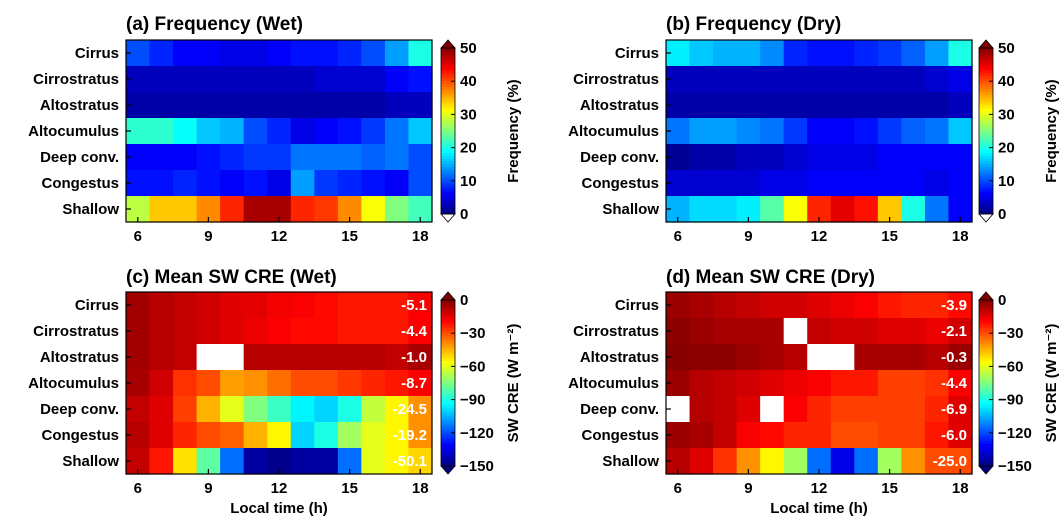 Image resolution: width=1063 pixels, height=524 pixels. Describe the element at coordinates (1051, 383) in the screenshot. I see `colorbar-label: SW CRE (W m⁻²)` at that location.